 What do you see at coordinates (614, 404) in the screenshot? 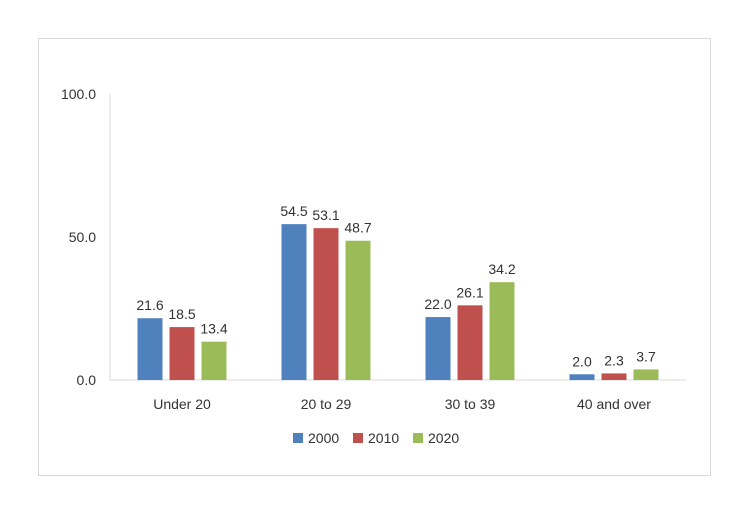
I see `category-label: 40 and over` at bounding box center [614, 404].